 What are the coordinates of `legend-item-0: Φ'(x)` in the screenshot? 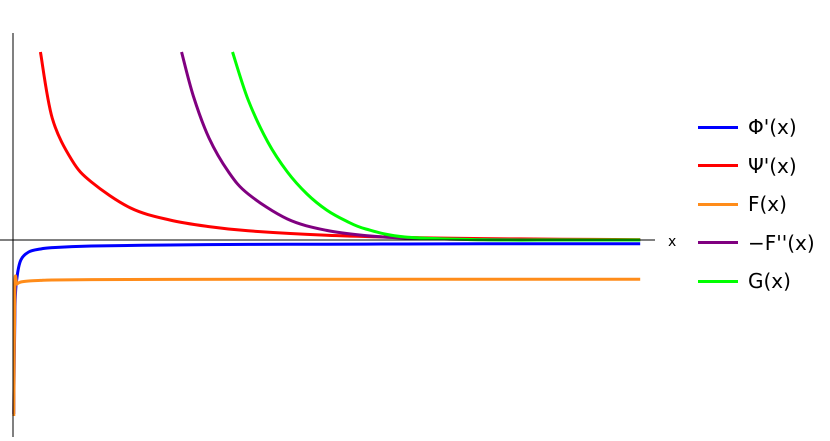 It's located at (756, 127).